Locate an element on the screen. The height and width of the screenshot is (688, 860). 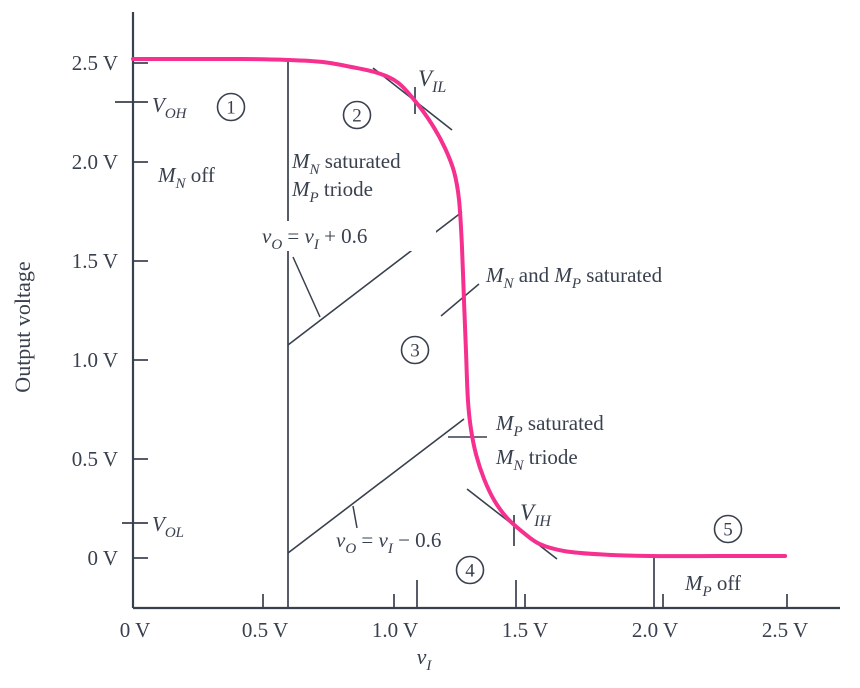
x-tick-label-0: 0 V is located at coordinates (135, 630).